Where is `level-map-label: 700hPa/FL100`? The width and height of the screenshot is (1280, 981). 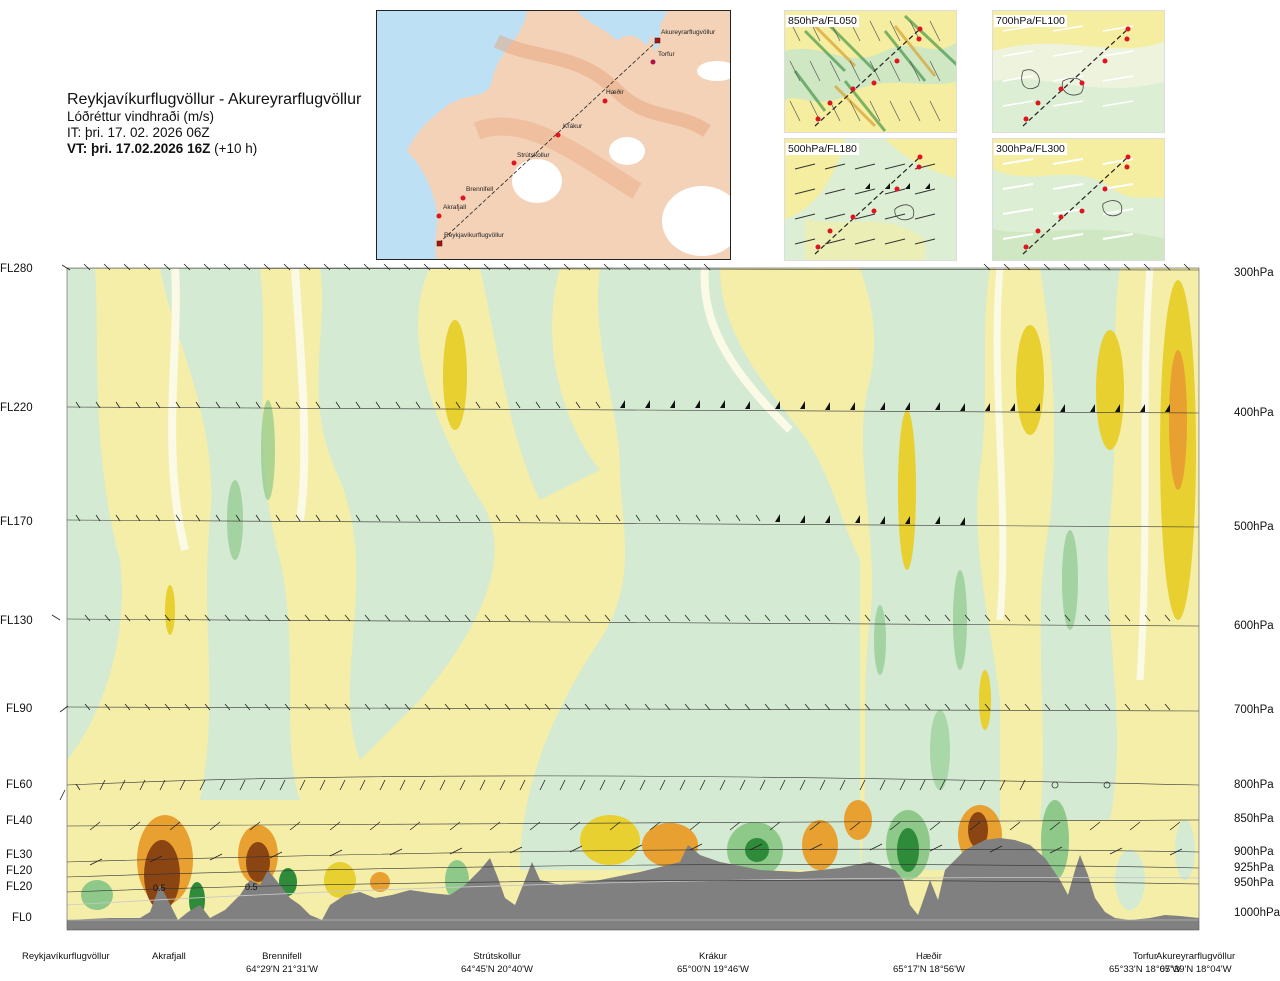 level-map-label: 700hPa/FL100 is located at coordinates (1030, 21).